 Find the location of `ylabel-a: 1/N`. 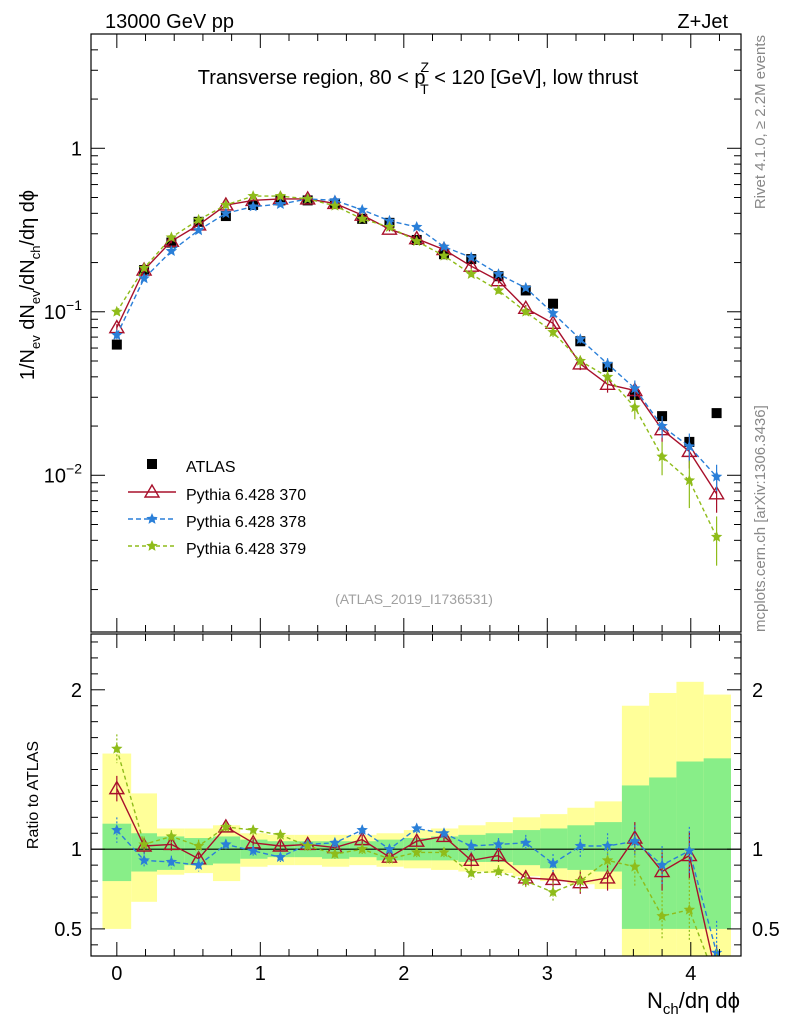

ylabel-a: 1/N is located at coordinates (28, 364).